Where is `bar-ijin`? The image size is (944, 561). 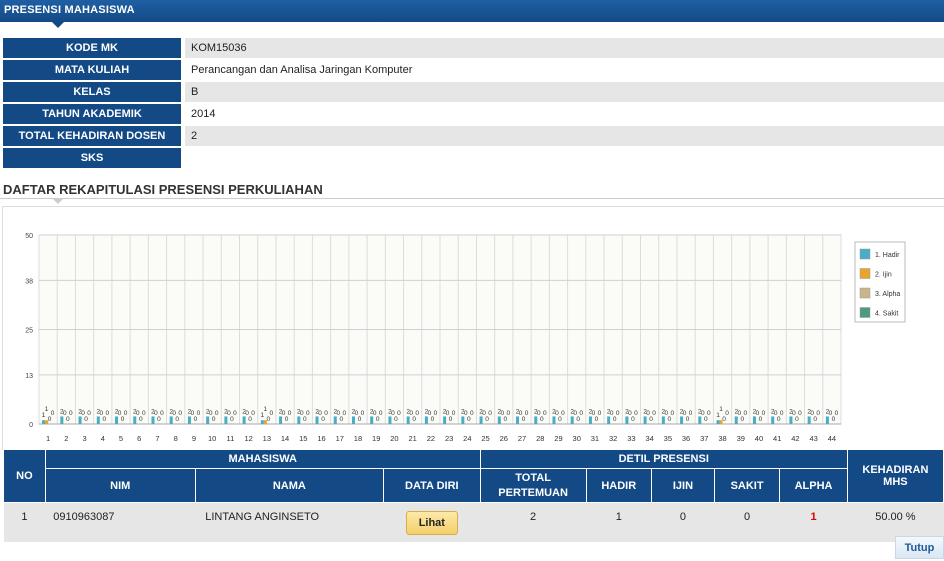 bar-ijin is located at coordinates (47, 422).